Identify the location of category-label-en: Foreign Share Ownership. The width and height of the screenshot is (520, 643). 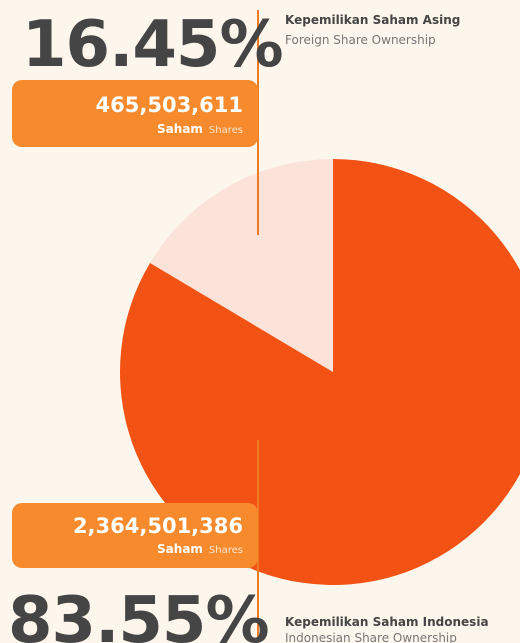
(360, 40).